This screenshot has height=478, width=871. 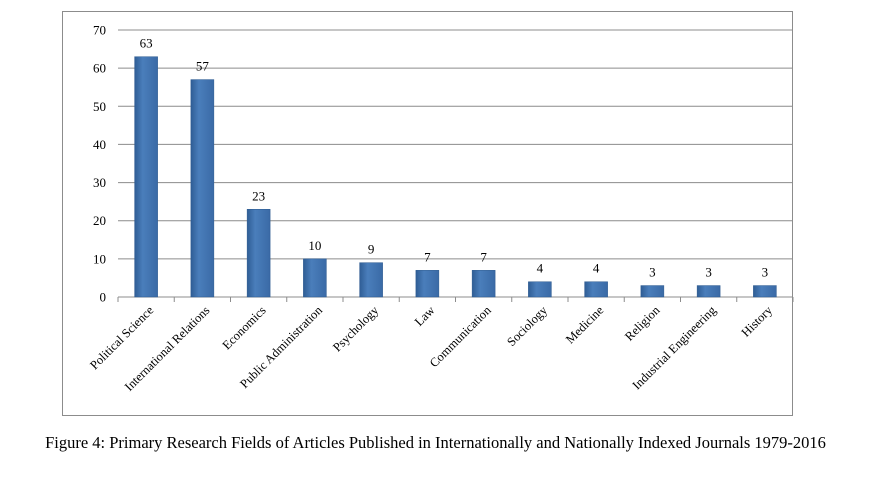 I want to click on y-tick-label: 60, so click(x=99, y=68).